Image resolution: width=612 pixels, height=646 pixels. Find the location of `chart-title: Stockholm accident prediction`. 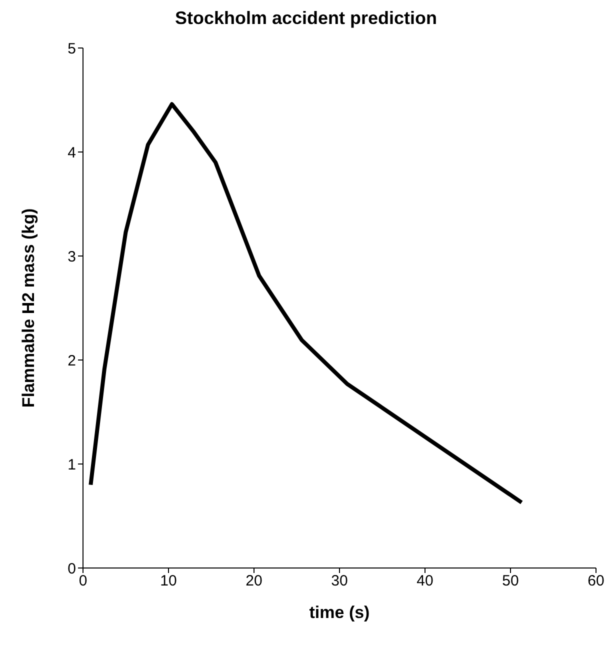

chart-title: Stockholm accident prediction is located at coordinates (306, 19).